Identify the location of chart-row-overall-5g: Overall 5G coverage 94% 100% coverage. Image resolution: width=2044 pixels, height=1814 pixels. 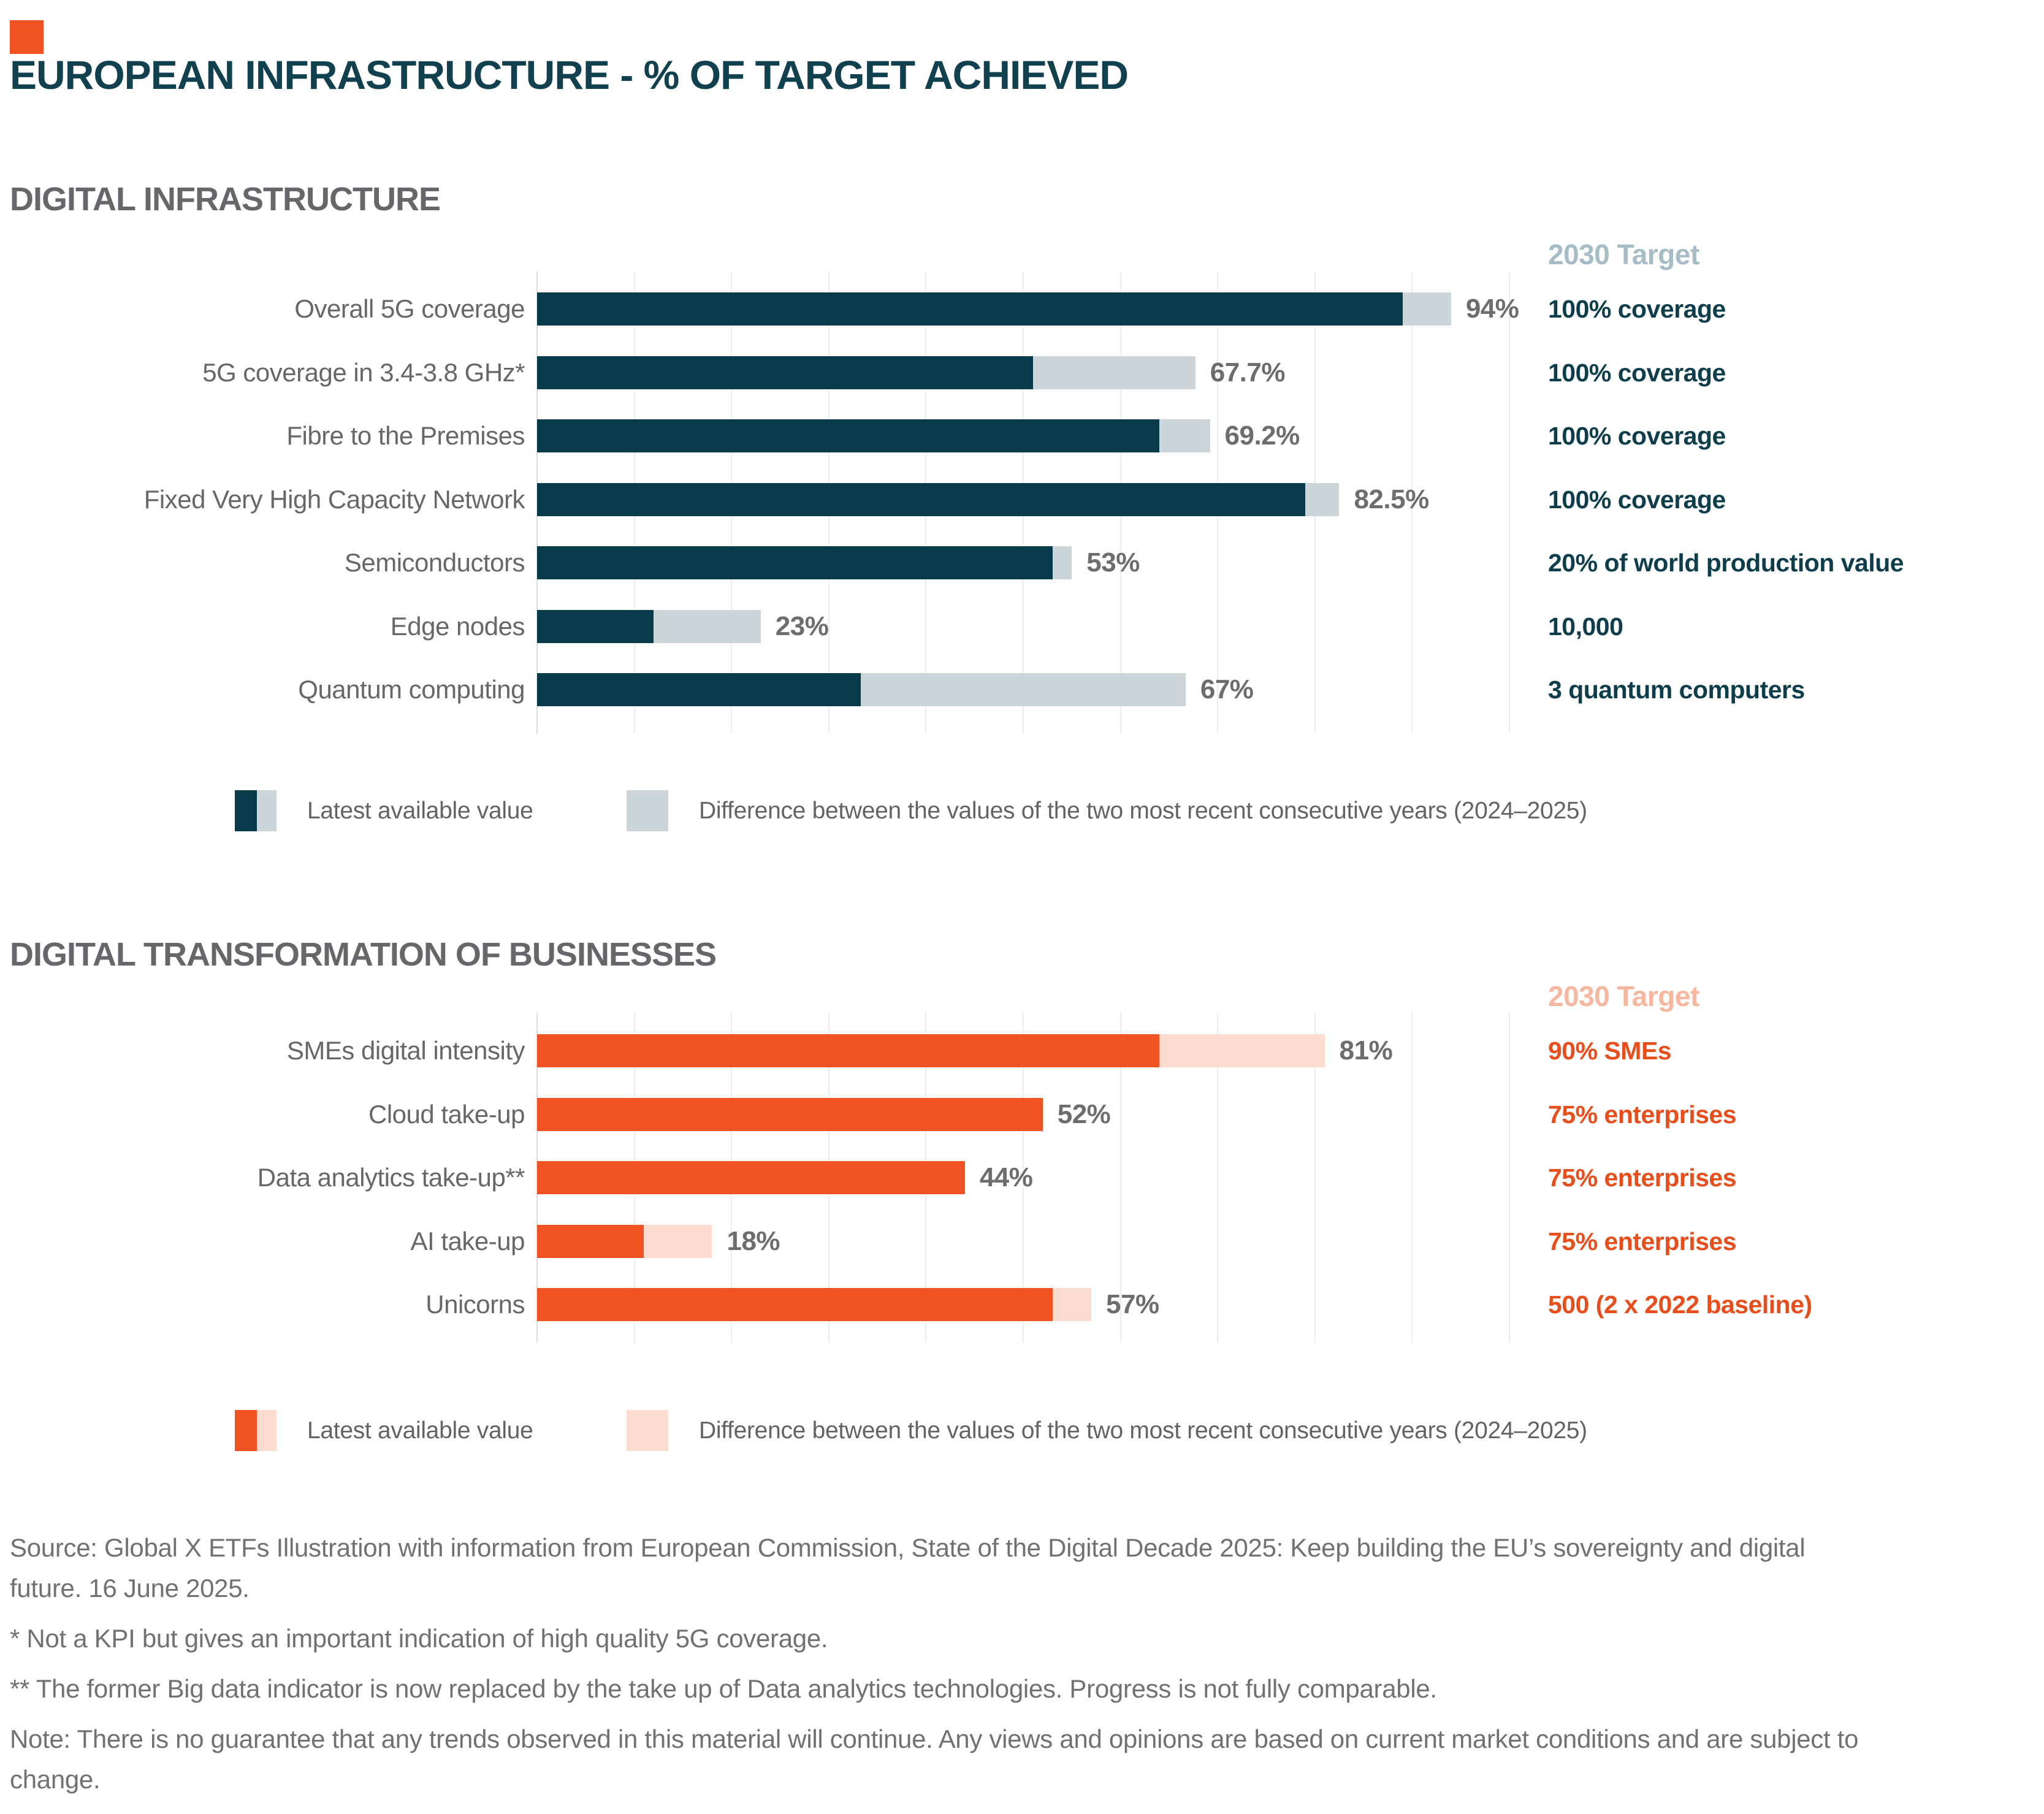
(1022, 309).